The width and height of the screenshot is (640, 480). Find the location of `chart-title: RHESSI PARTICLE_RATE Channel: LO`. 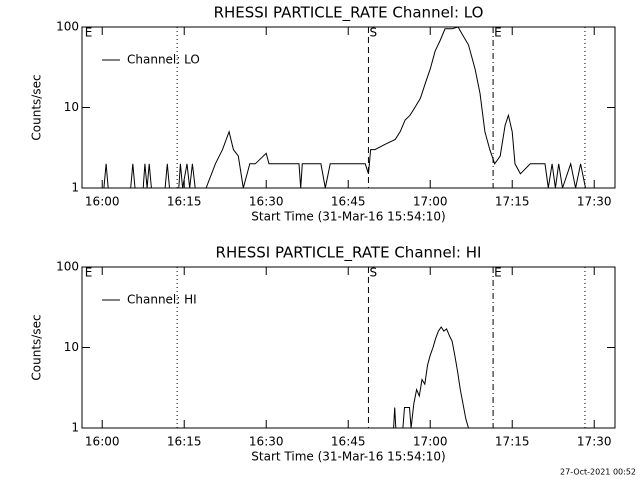

chart-title: RHESSI PARTICLE_RATE Channel: LO is located at coordinates (349, 13).